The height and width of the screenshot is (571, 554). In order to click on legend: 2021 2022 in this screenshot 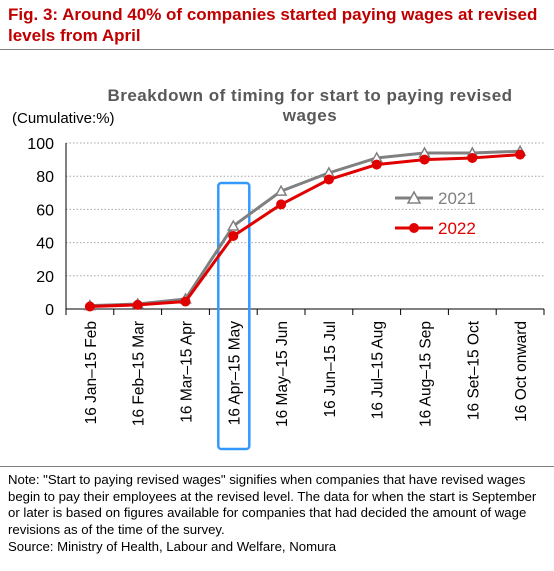, I will do `click(435, 213)`.